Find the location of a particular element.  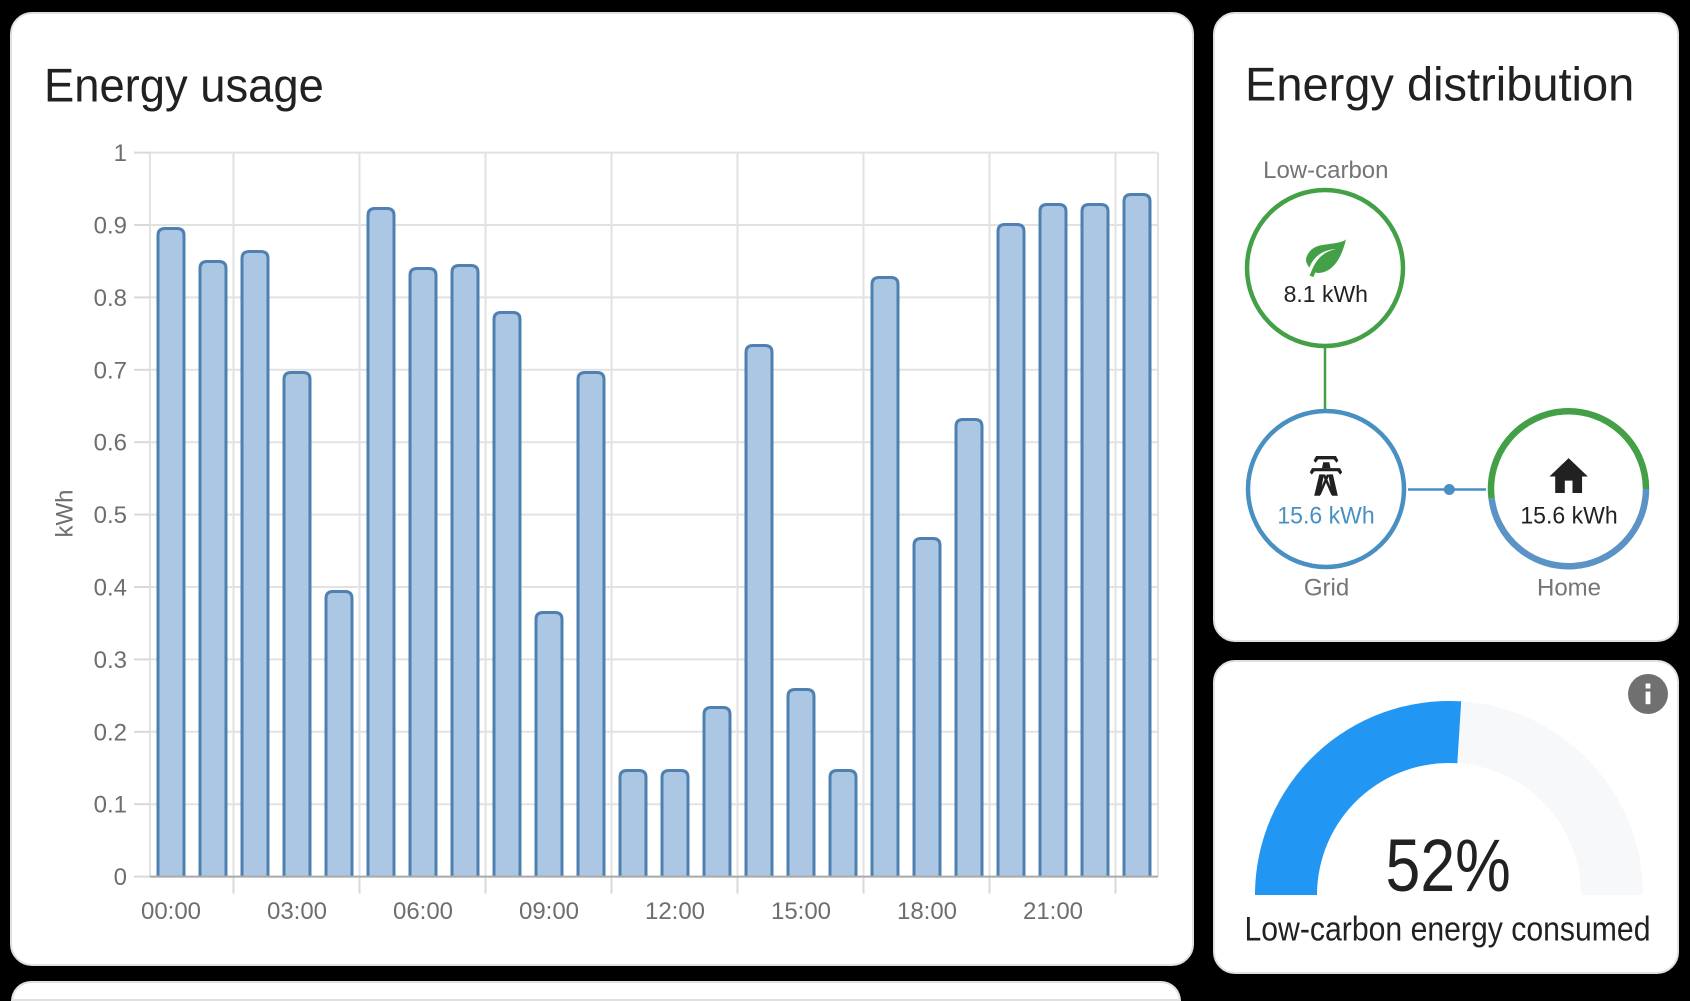

svg-text: 09:00 is located at coordinates (549, 911).